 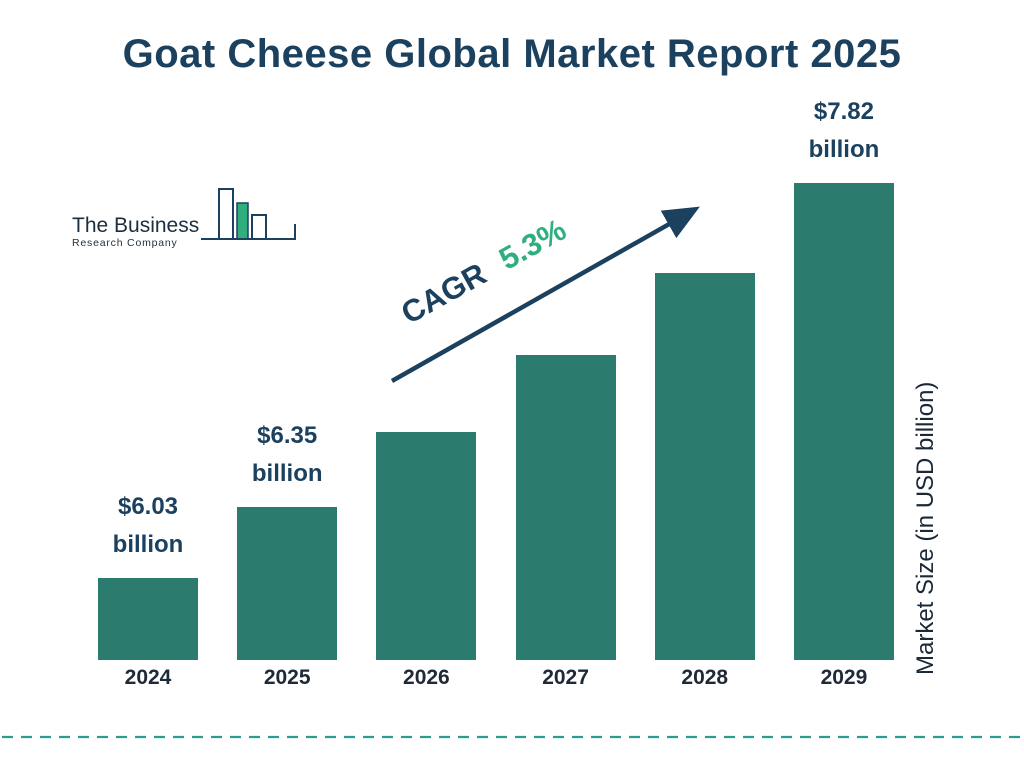 I want to click on bar-2024, so click(x=148, y=619).